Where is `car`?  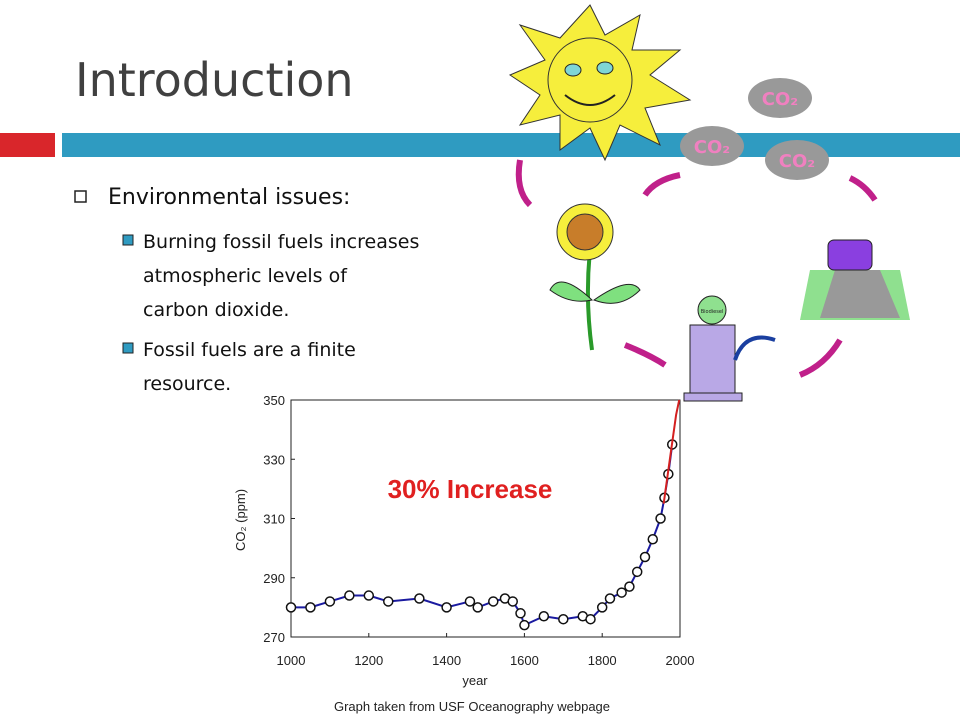
car is located at coordinates (855, 279).